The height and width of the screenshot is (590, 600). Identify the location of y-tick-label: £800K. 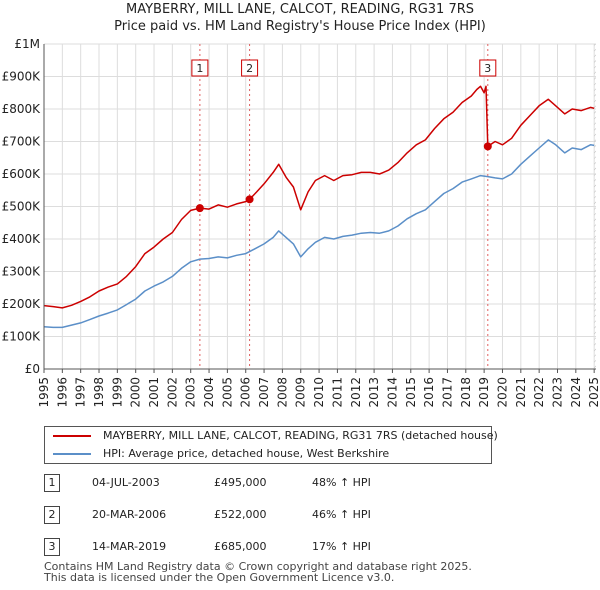
(22, 109).